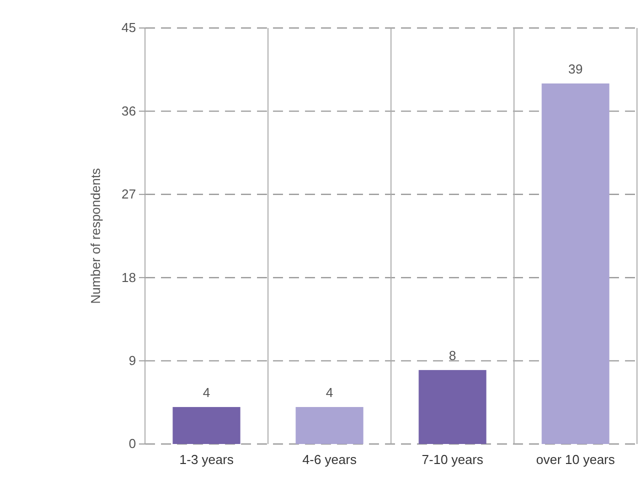  Describe the element at coordinates (453, 459) in the screenshot. I see `x-tick-label: 7-10 years` at that location.